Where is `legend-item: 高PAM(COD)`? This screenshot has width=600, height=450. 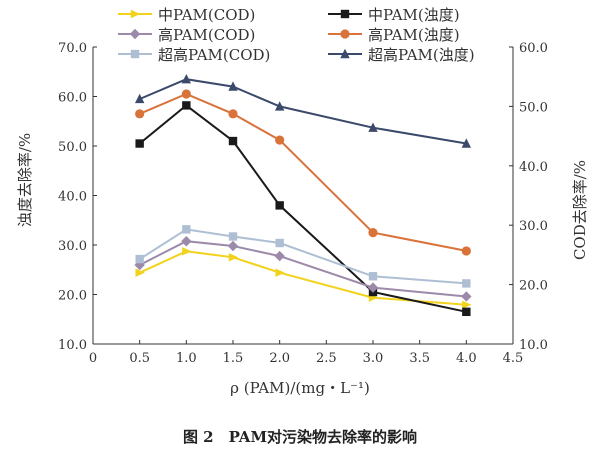
legend-item: 高PAM(COD) is located at coordinates (186, 35).